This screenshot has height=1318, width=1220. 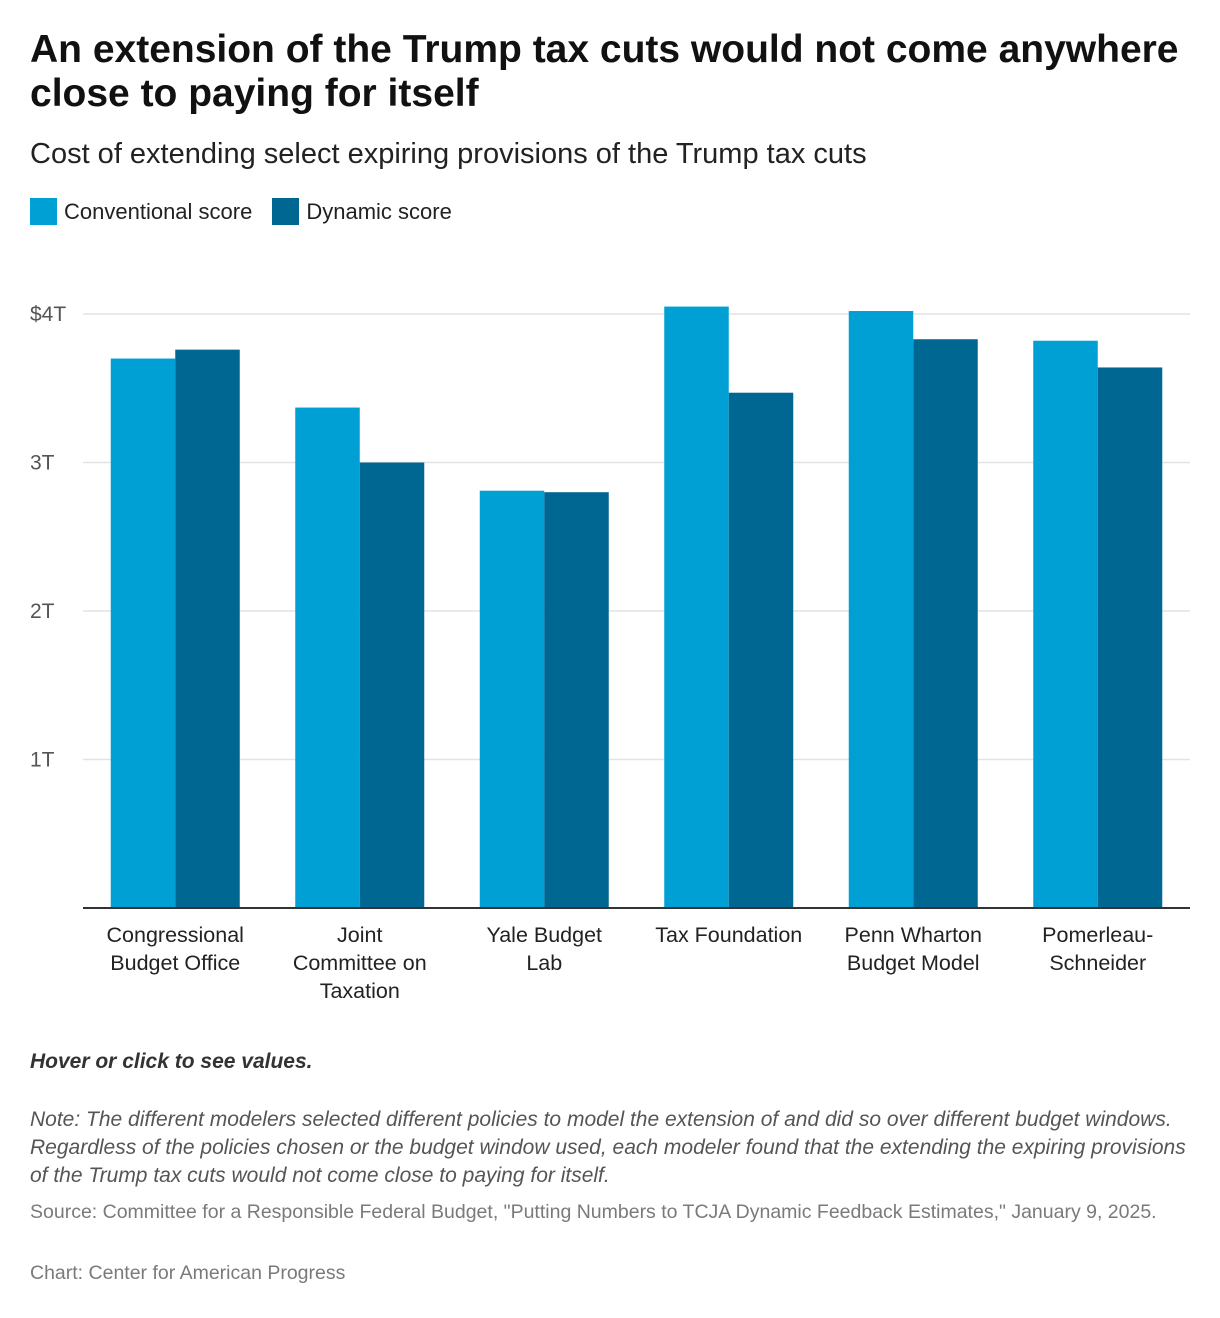 I want to click on x-tick-label: Yale Budget Lab, so click(x=544, y=949).